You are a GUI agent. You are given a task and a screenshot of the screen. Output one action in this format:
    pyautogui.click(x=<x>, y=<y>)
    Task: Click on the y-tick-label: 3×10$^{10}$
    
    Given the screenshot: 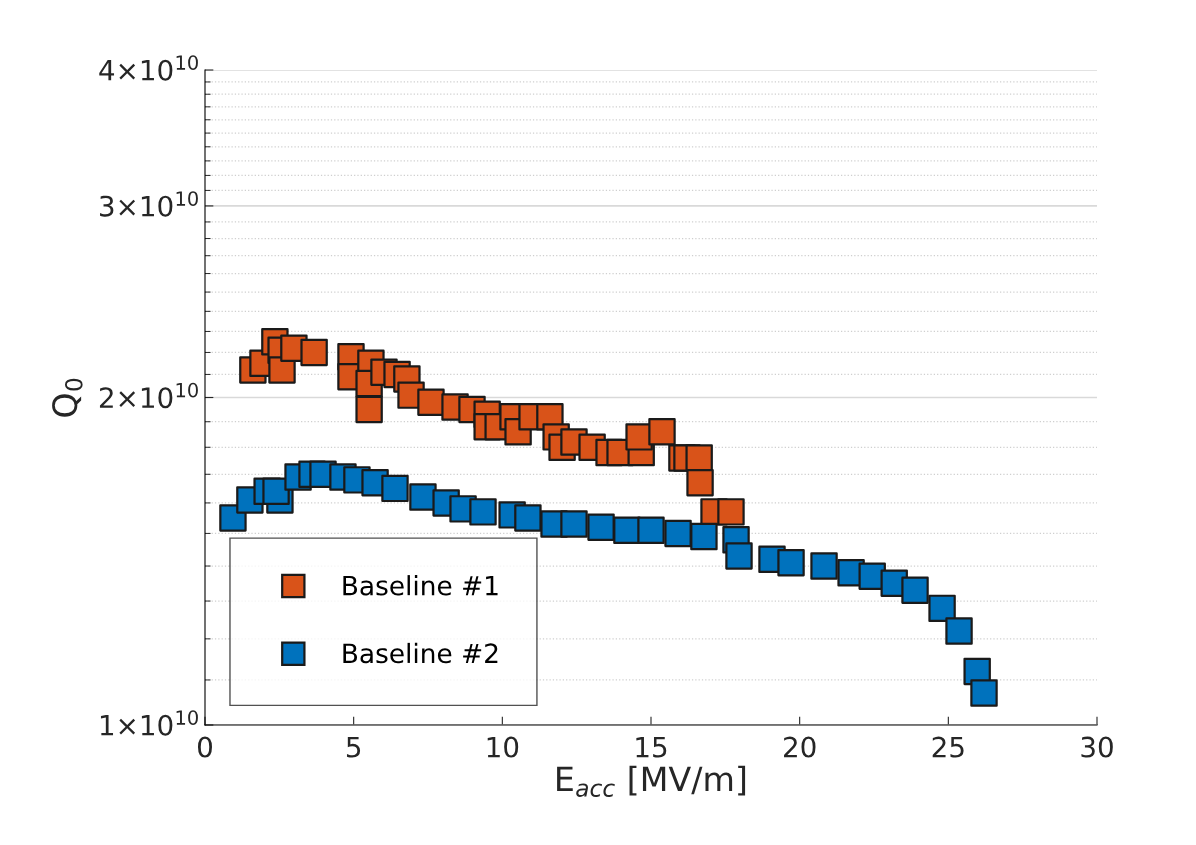 What is the action you would take?
    pyautogui.click(x=149, y=204)
    